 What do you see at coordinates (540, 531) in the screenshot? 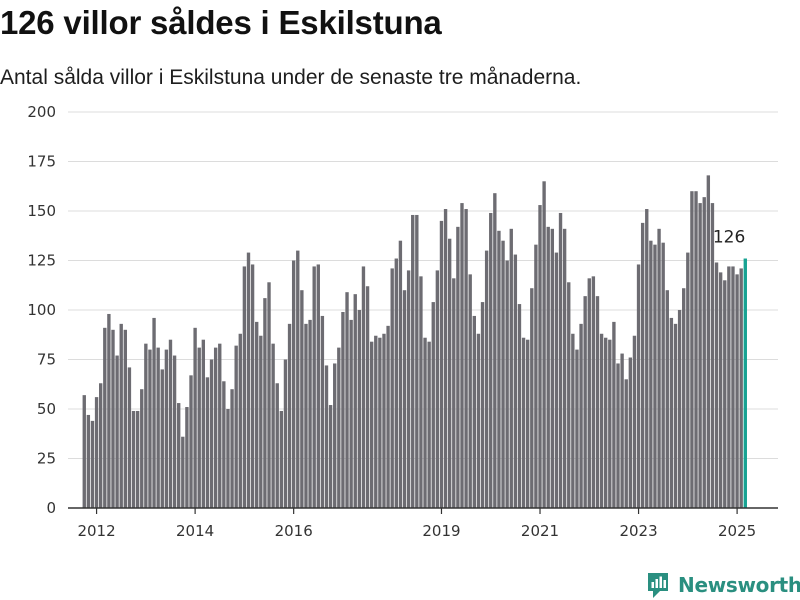
I see `x-tick-label: 2021` at bounding box center [540, 531].